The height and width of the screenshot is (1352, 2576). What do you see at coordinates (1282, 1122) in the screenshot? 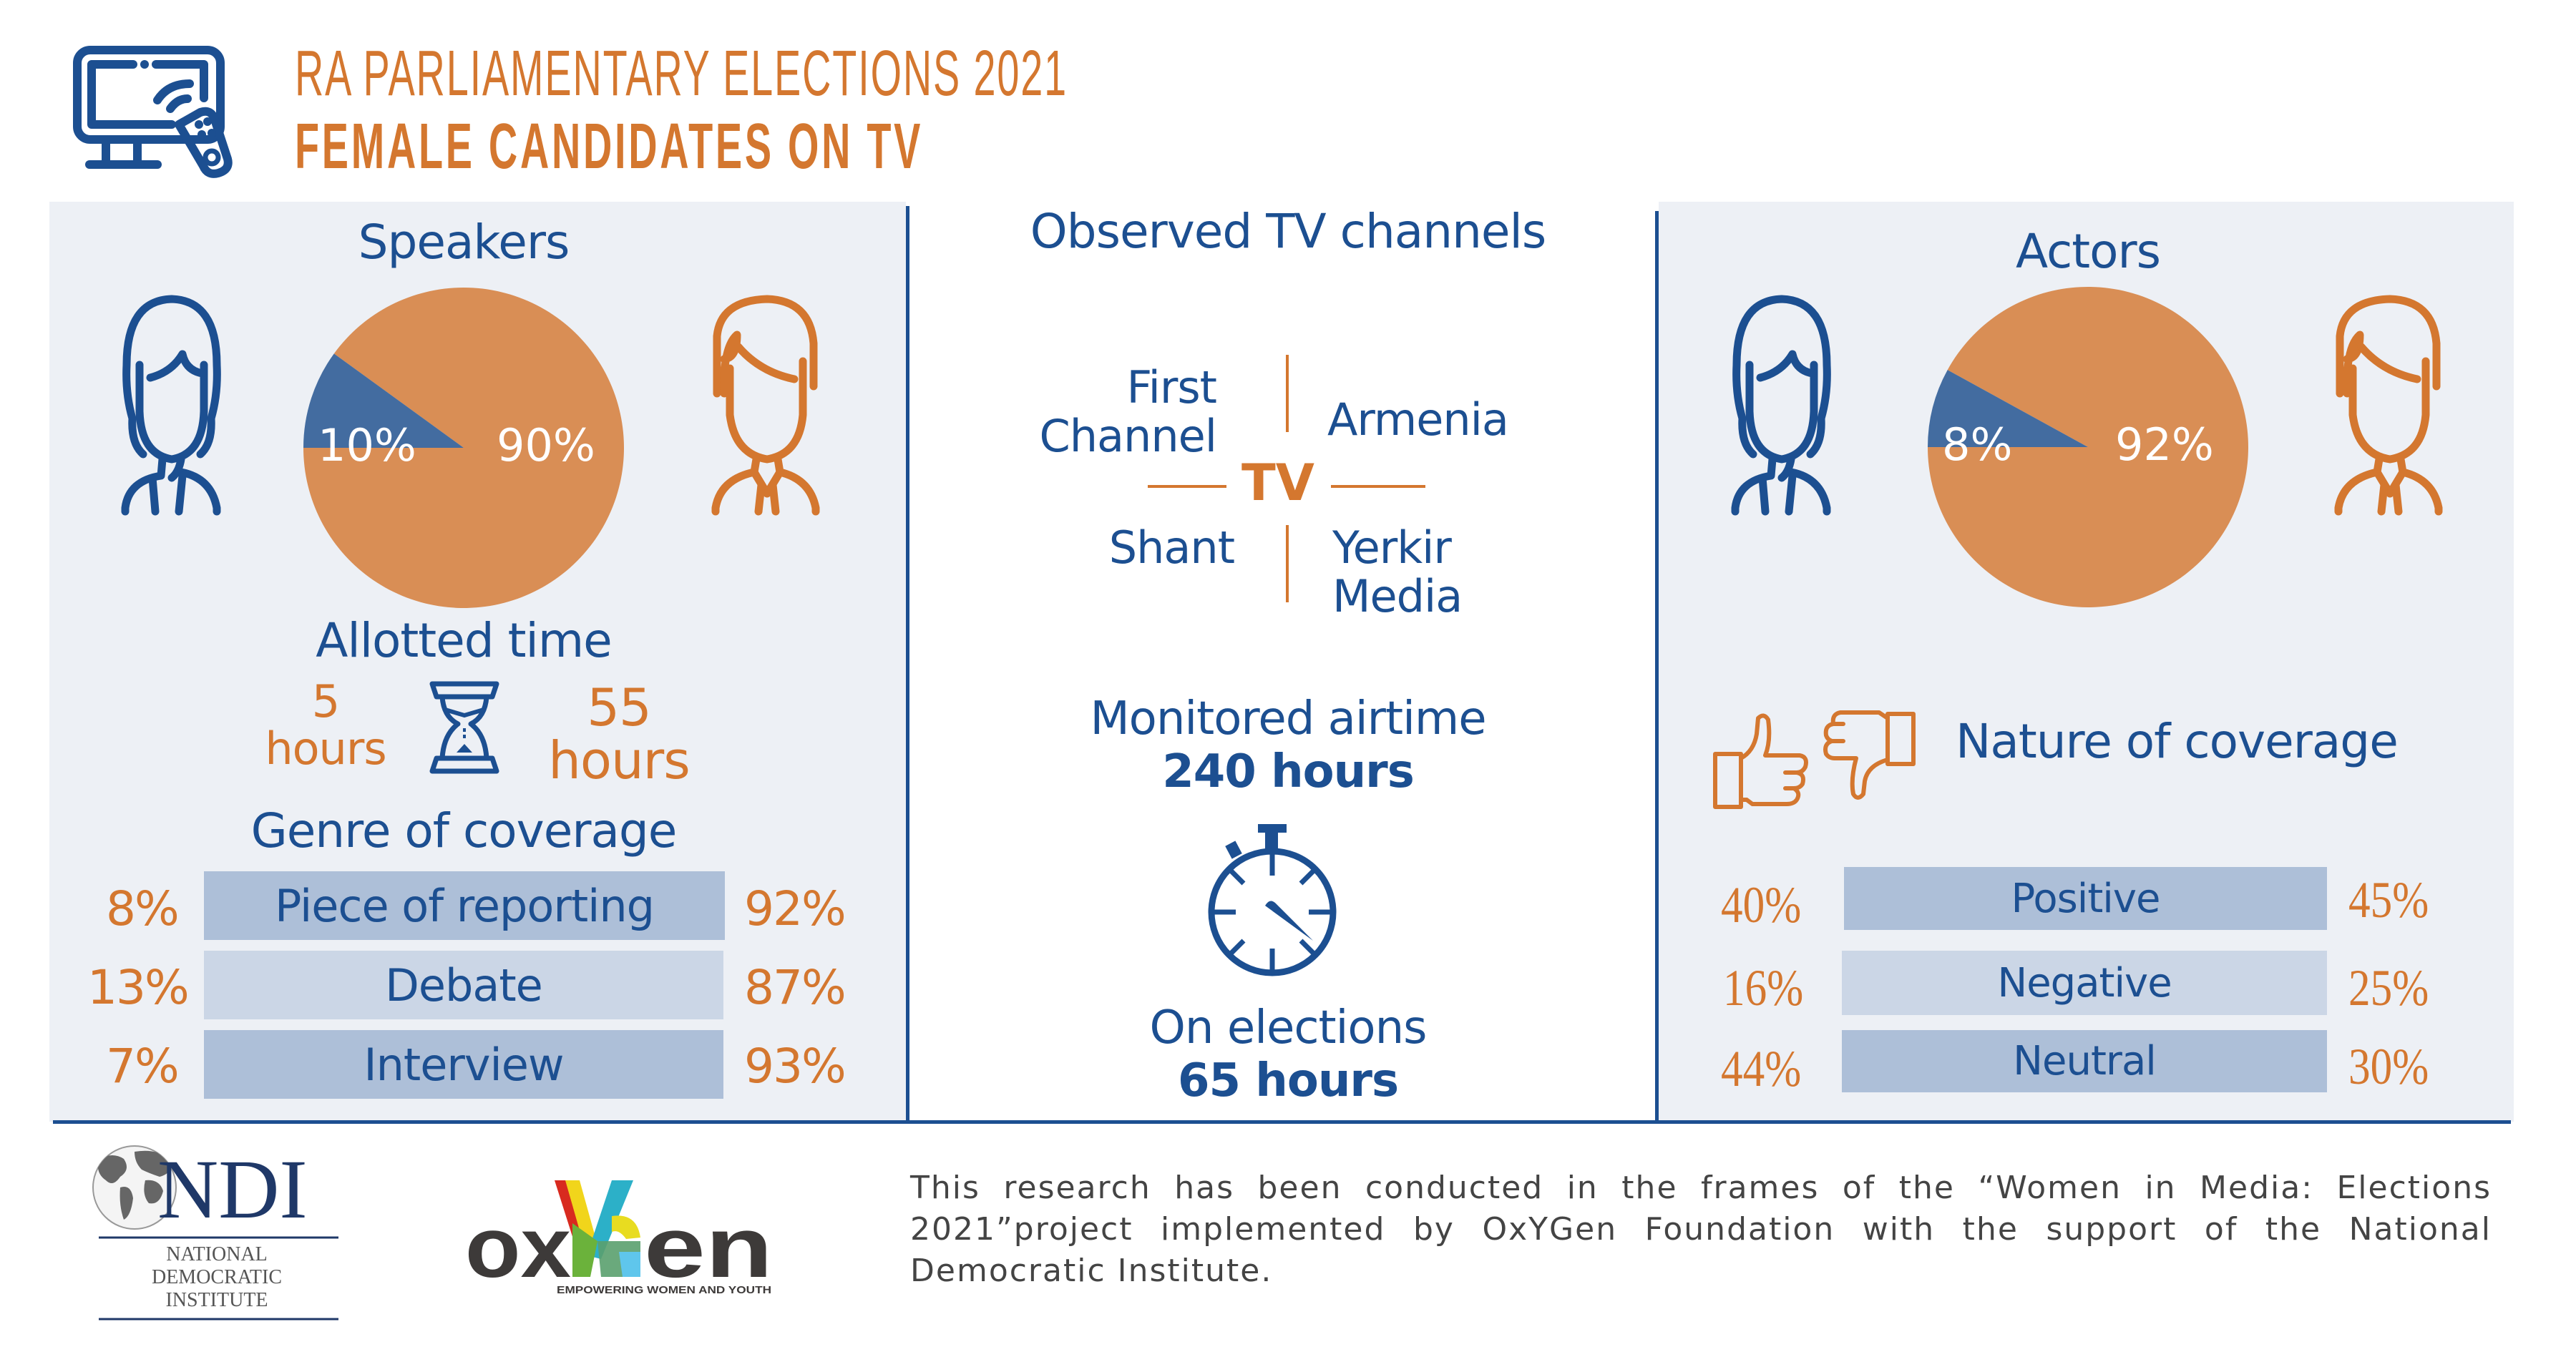
I see `bottom-rule` at bounding box center [1282, 1122].